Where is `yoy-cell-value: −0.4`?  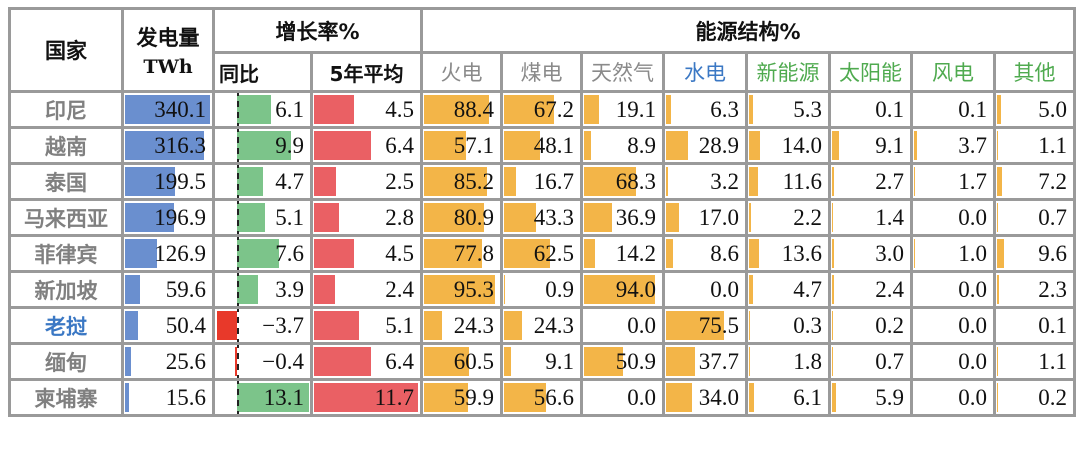 yoy-cell-value: −0.4 is located at coordinates (283, 361).